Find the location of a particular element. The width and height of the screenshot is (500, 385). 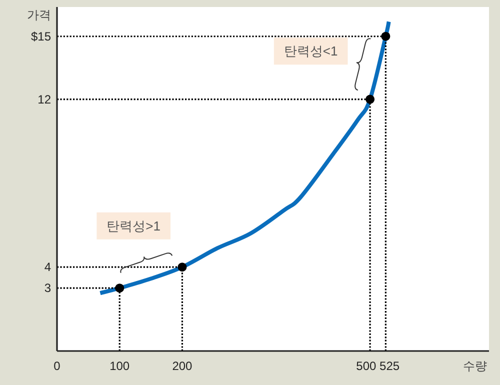

y-tick-label: $15 is located at coordinates (41, 36).